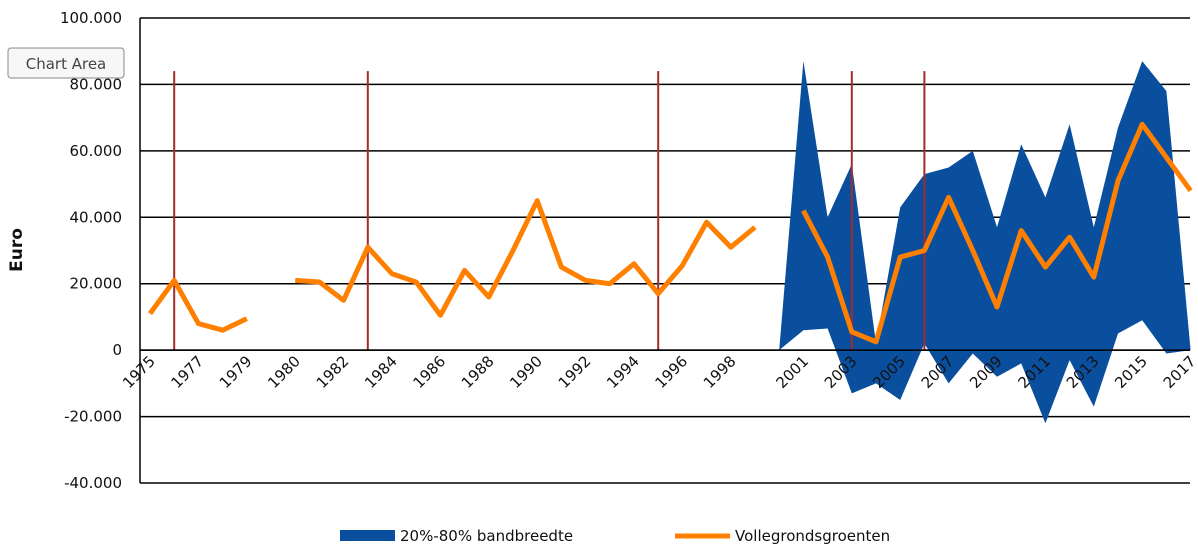 The height and width of the screenshot is (553, 1198). I want to click on tooltip-text: Chart Area, so click(66, 64).